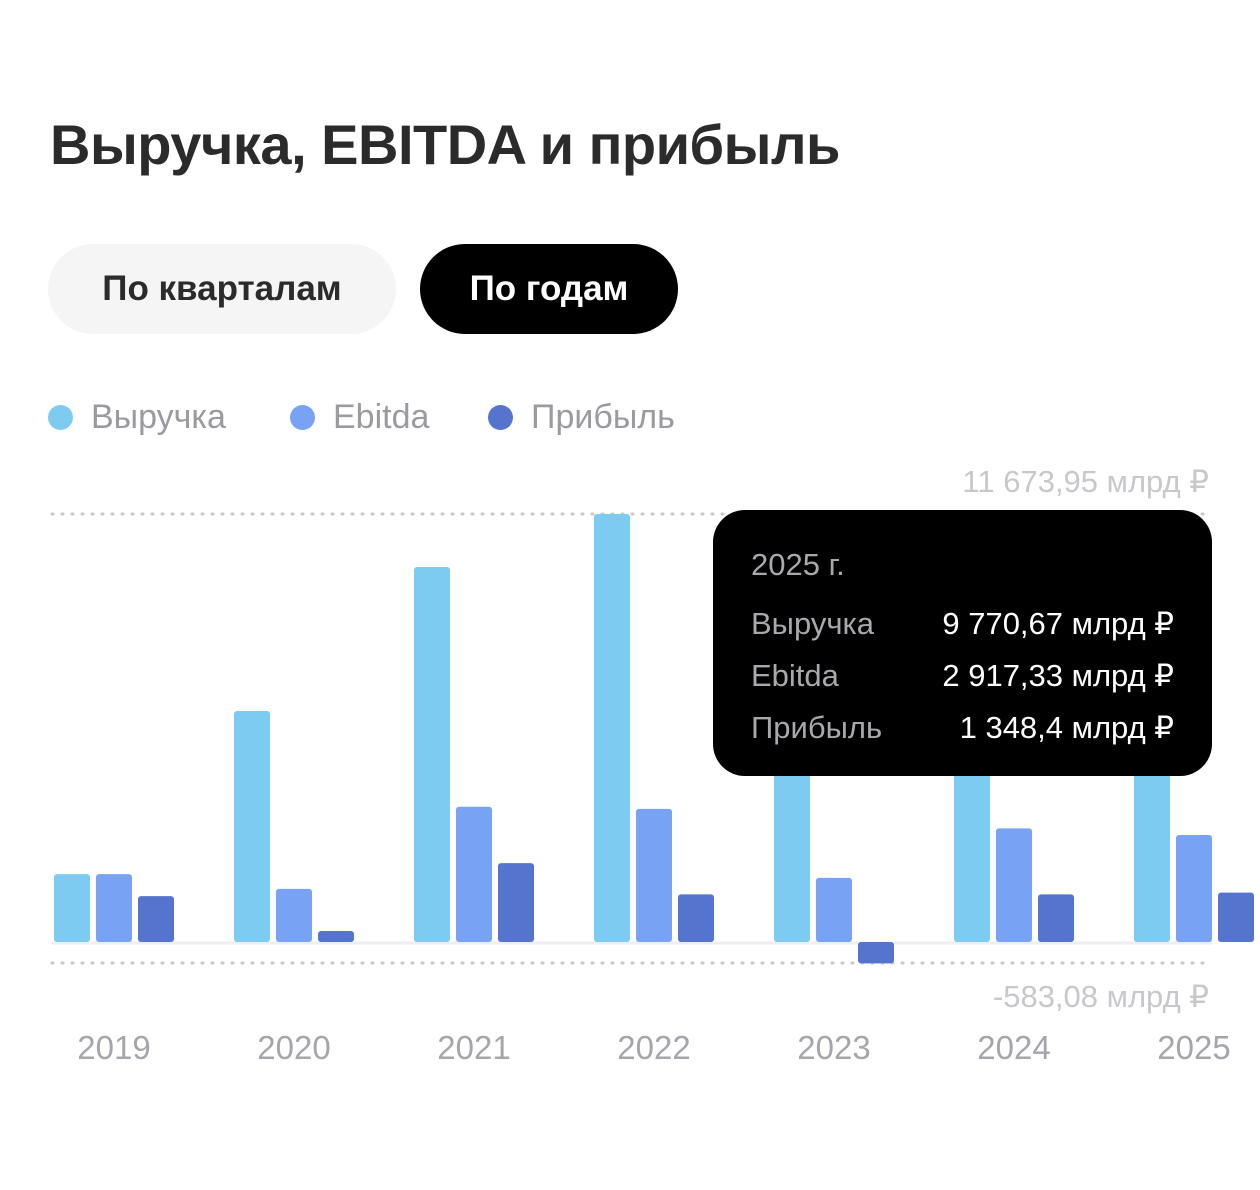 Image resolution: width=1260 pixels, height=1190 pixels. I want to click on tooltip-row-ebitda: Ebitda 2 917,33 млрд ₽, so click(962, 676).